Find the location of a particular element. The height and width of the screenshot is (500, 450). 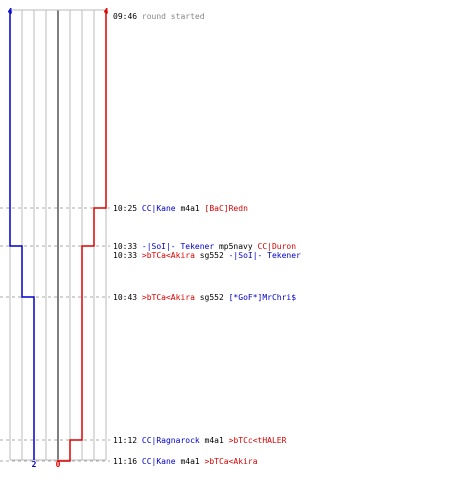

event-row-5: 11:12 CC|Ragnarock m4a1 >bTCc<tHALER is located at coordinates (200, 440).